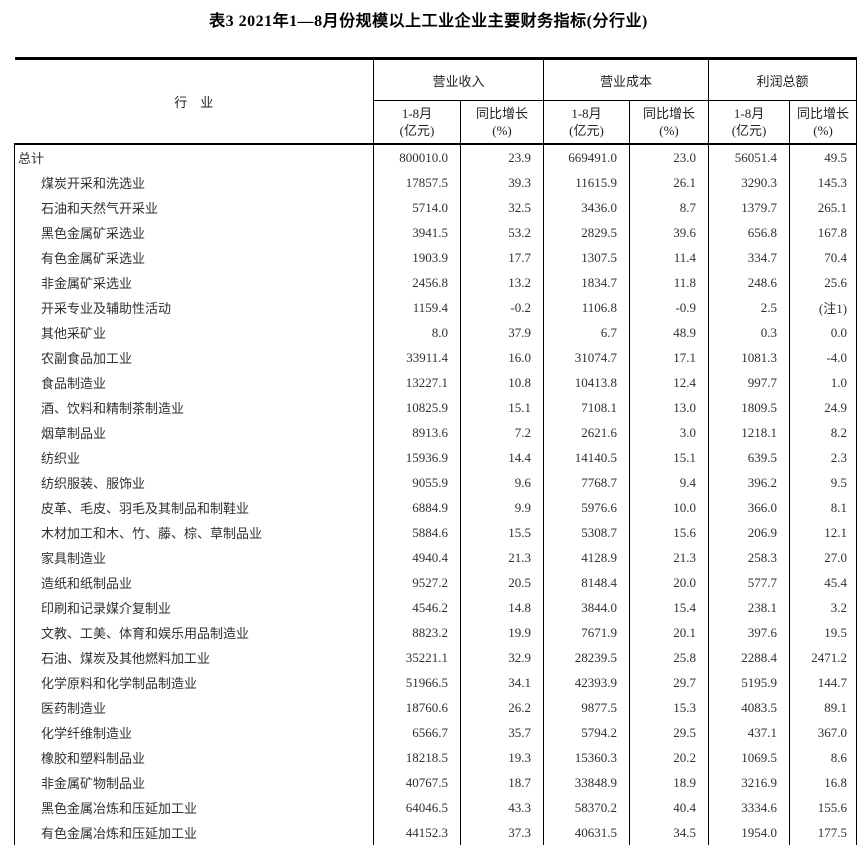  Describe the element at coordinates (586, 832) in the screenshot. I see `value-cell: 40631.5` at that location.